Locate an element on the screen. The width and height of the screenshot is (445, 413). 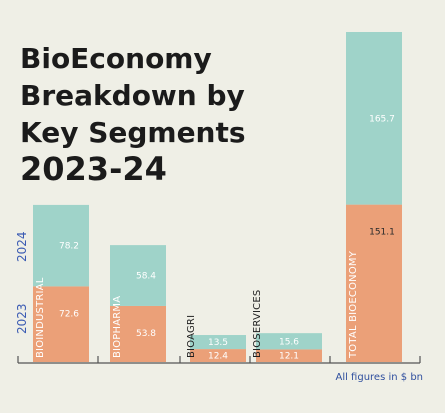
value-label-2024-0: 78.2 is located at coordinates (69, 247).